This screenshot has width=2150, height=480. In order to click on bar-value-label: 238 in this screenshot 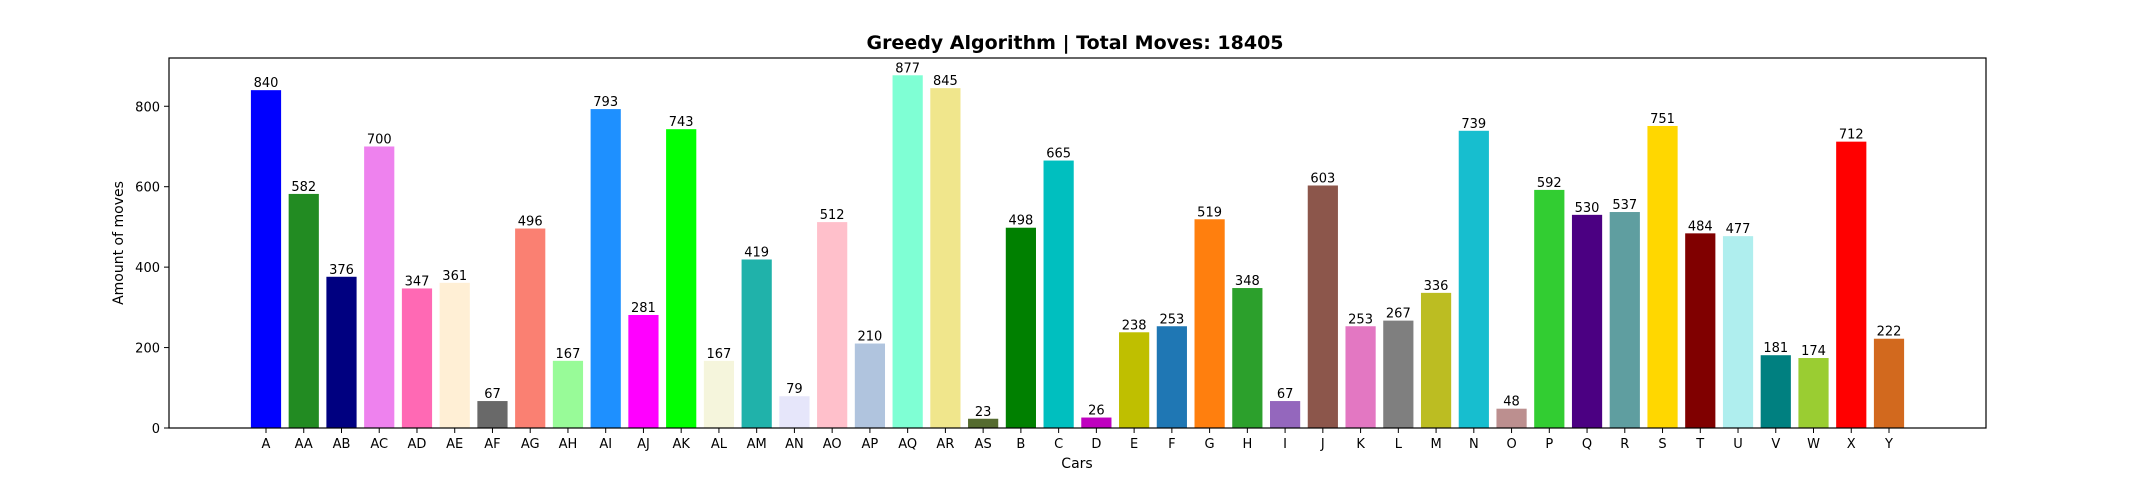, I will do `click(1134, 325)`.